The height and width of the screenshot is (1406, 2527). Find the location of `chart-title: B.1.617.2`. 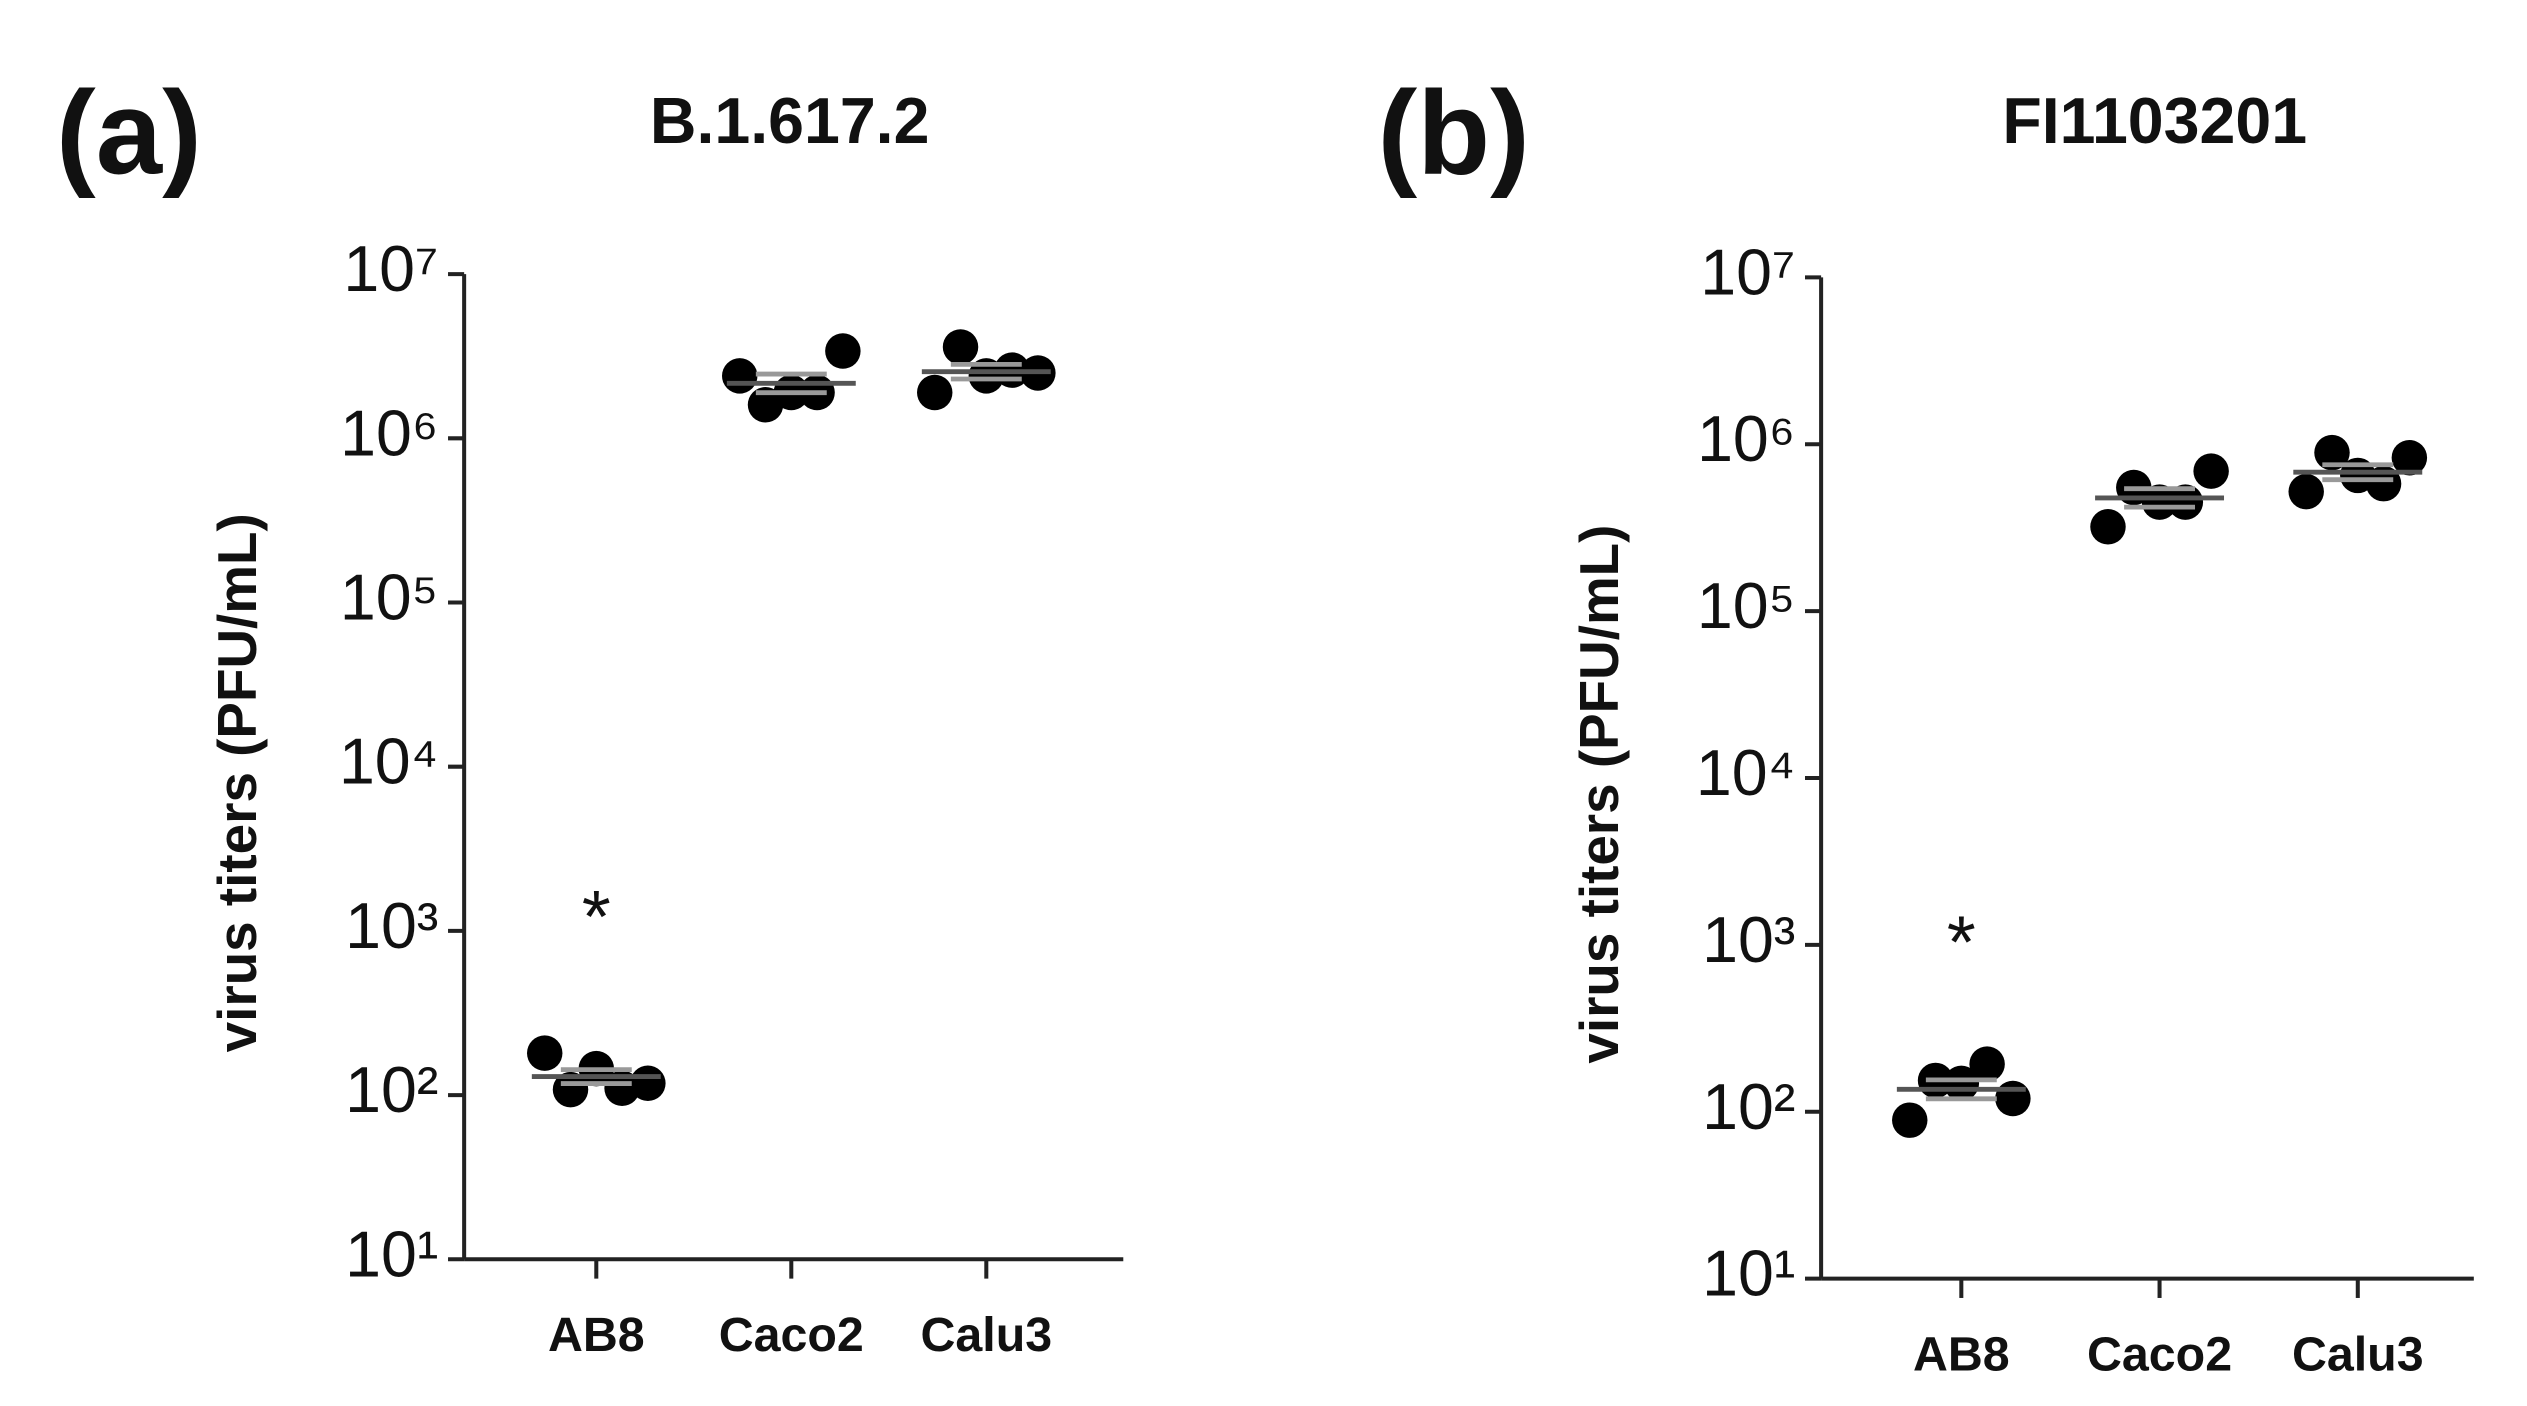

chart-title: B.1.617.2 is located at coordinates (790, 121).